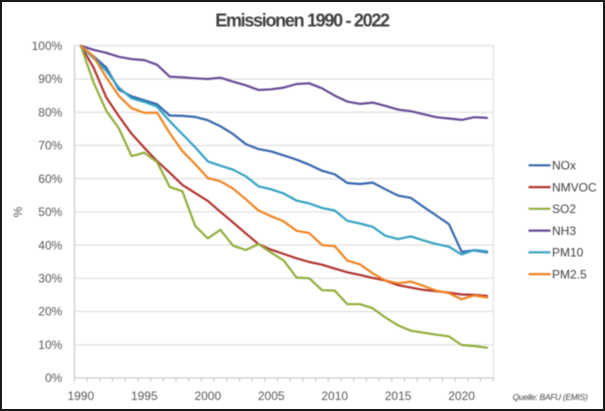 The height and width of the screenshot is (411, 605). I want to click on svg-text: 2015, so click(398, 396).